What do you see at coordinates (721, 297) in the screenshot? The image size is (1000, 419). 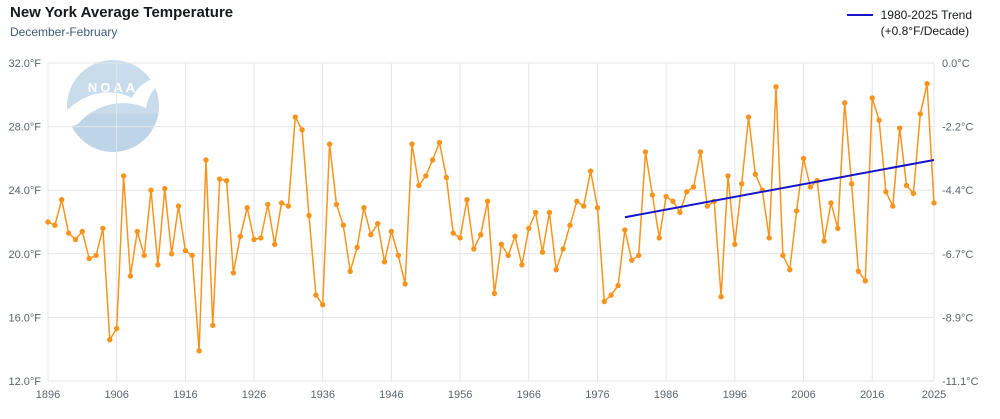 I see `data-point-1994` at bounding box center [721, 297].